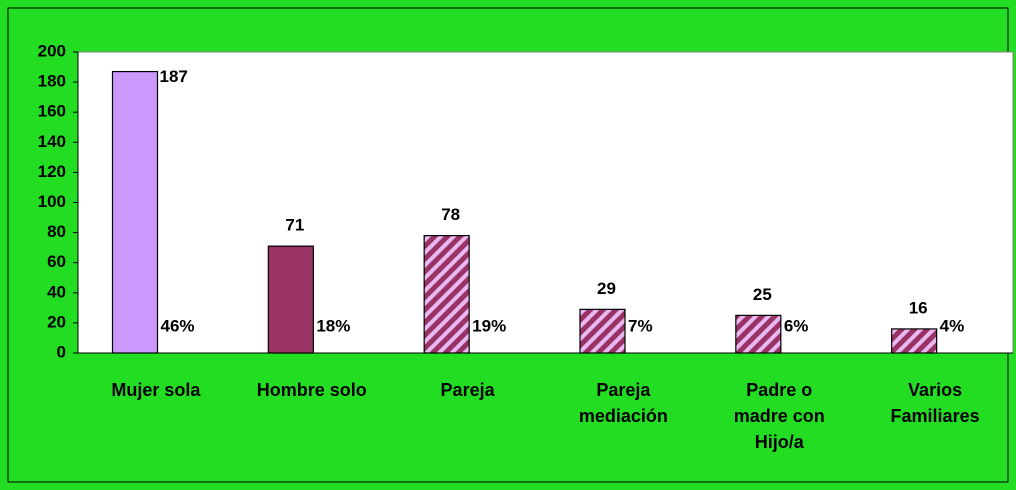 The height and width of the screenshot is (490, 1016). I want to click on y-tick-label: 0, so click(61, 351).